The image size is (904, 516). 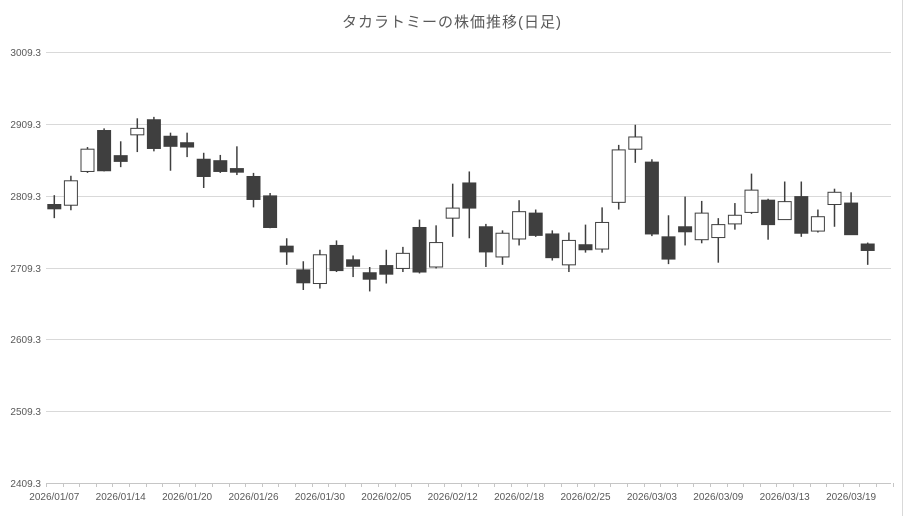 What do you see at coordinates (25, 197) in the screenshot?
I see `y-axis-label: 2809.3` at bounding box center [25, 197].